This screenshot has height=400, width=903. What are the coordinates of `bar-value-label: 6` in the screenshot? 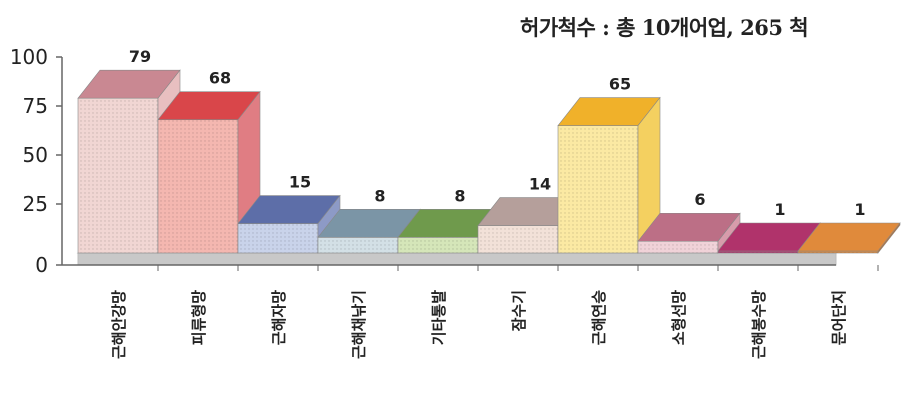 It's located at (699, 199).